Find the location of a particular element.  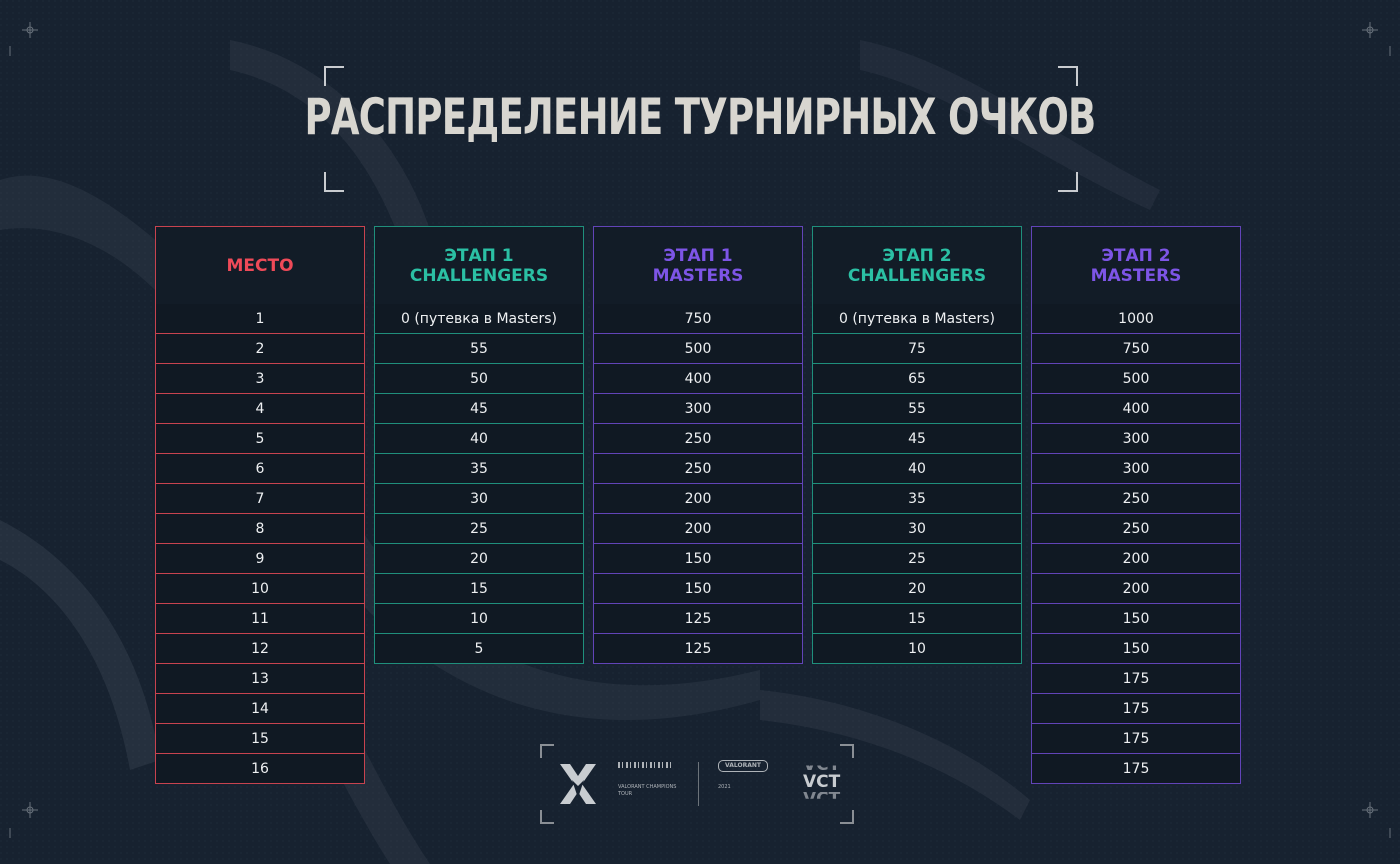

table-cell: 4 is located at coordinates (260, 409).